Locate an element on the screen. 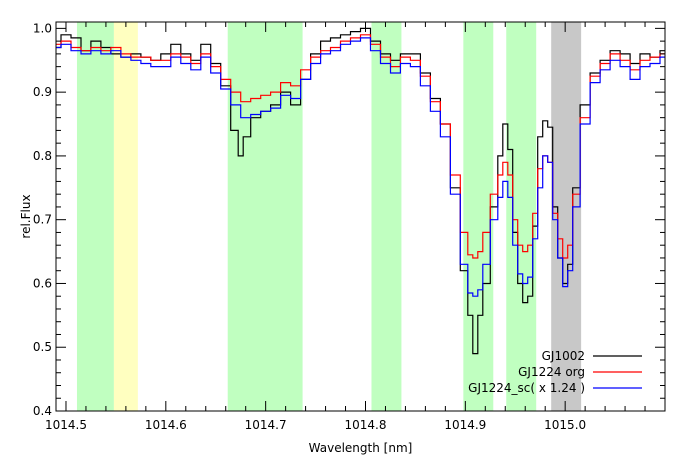 The image size is (690, 466). x-tick-label: 1014.5 is located at coordinates (66, 425).